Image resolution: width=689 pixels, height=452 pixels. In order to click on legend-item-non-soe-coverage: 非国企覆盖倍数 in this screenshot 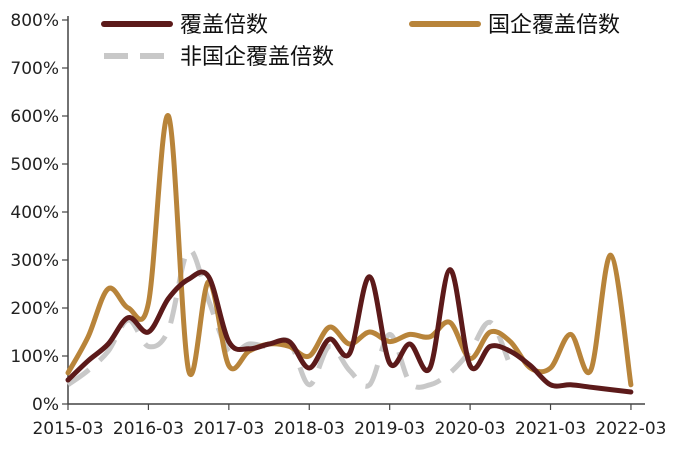, I will do `click(219, 57)`.